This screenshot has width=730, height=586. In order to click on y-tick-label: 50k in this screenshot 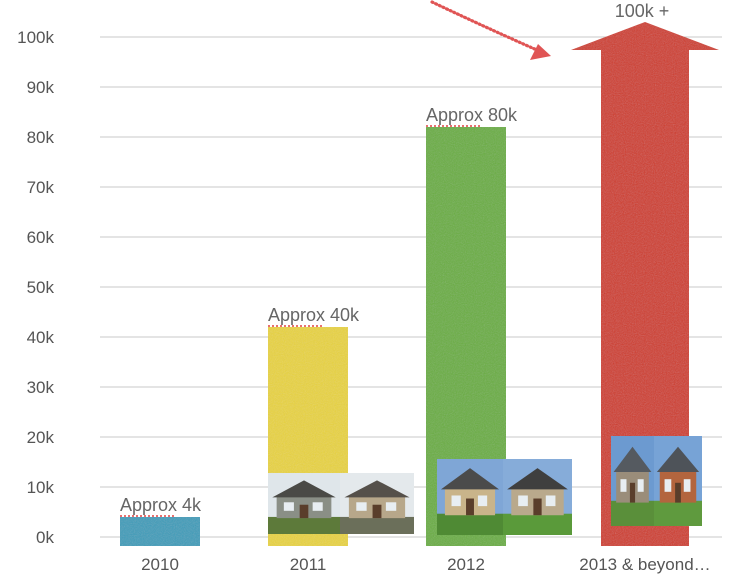, I will do `click(41, 287)`.